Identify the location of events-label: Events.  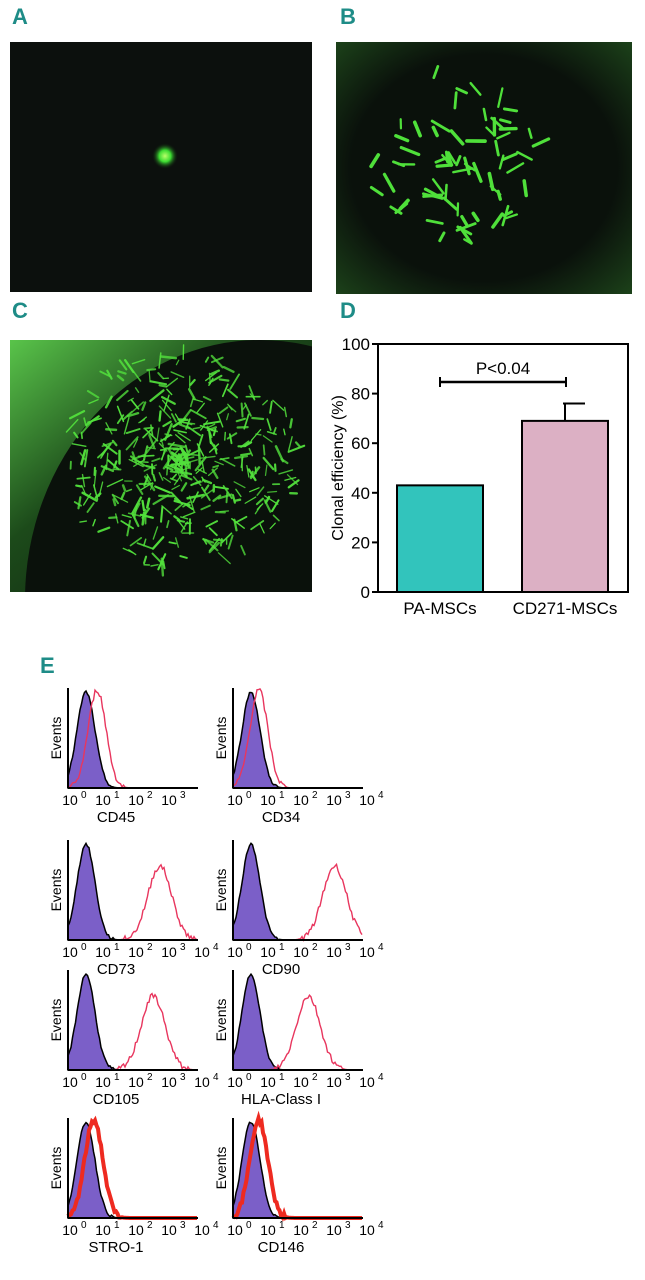
(221, 1020).